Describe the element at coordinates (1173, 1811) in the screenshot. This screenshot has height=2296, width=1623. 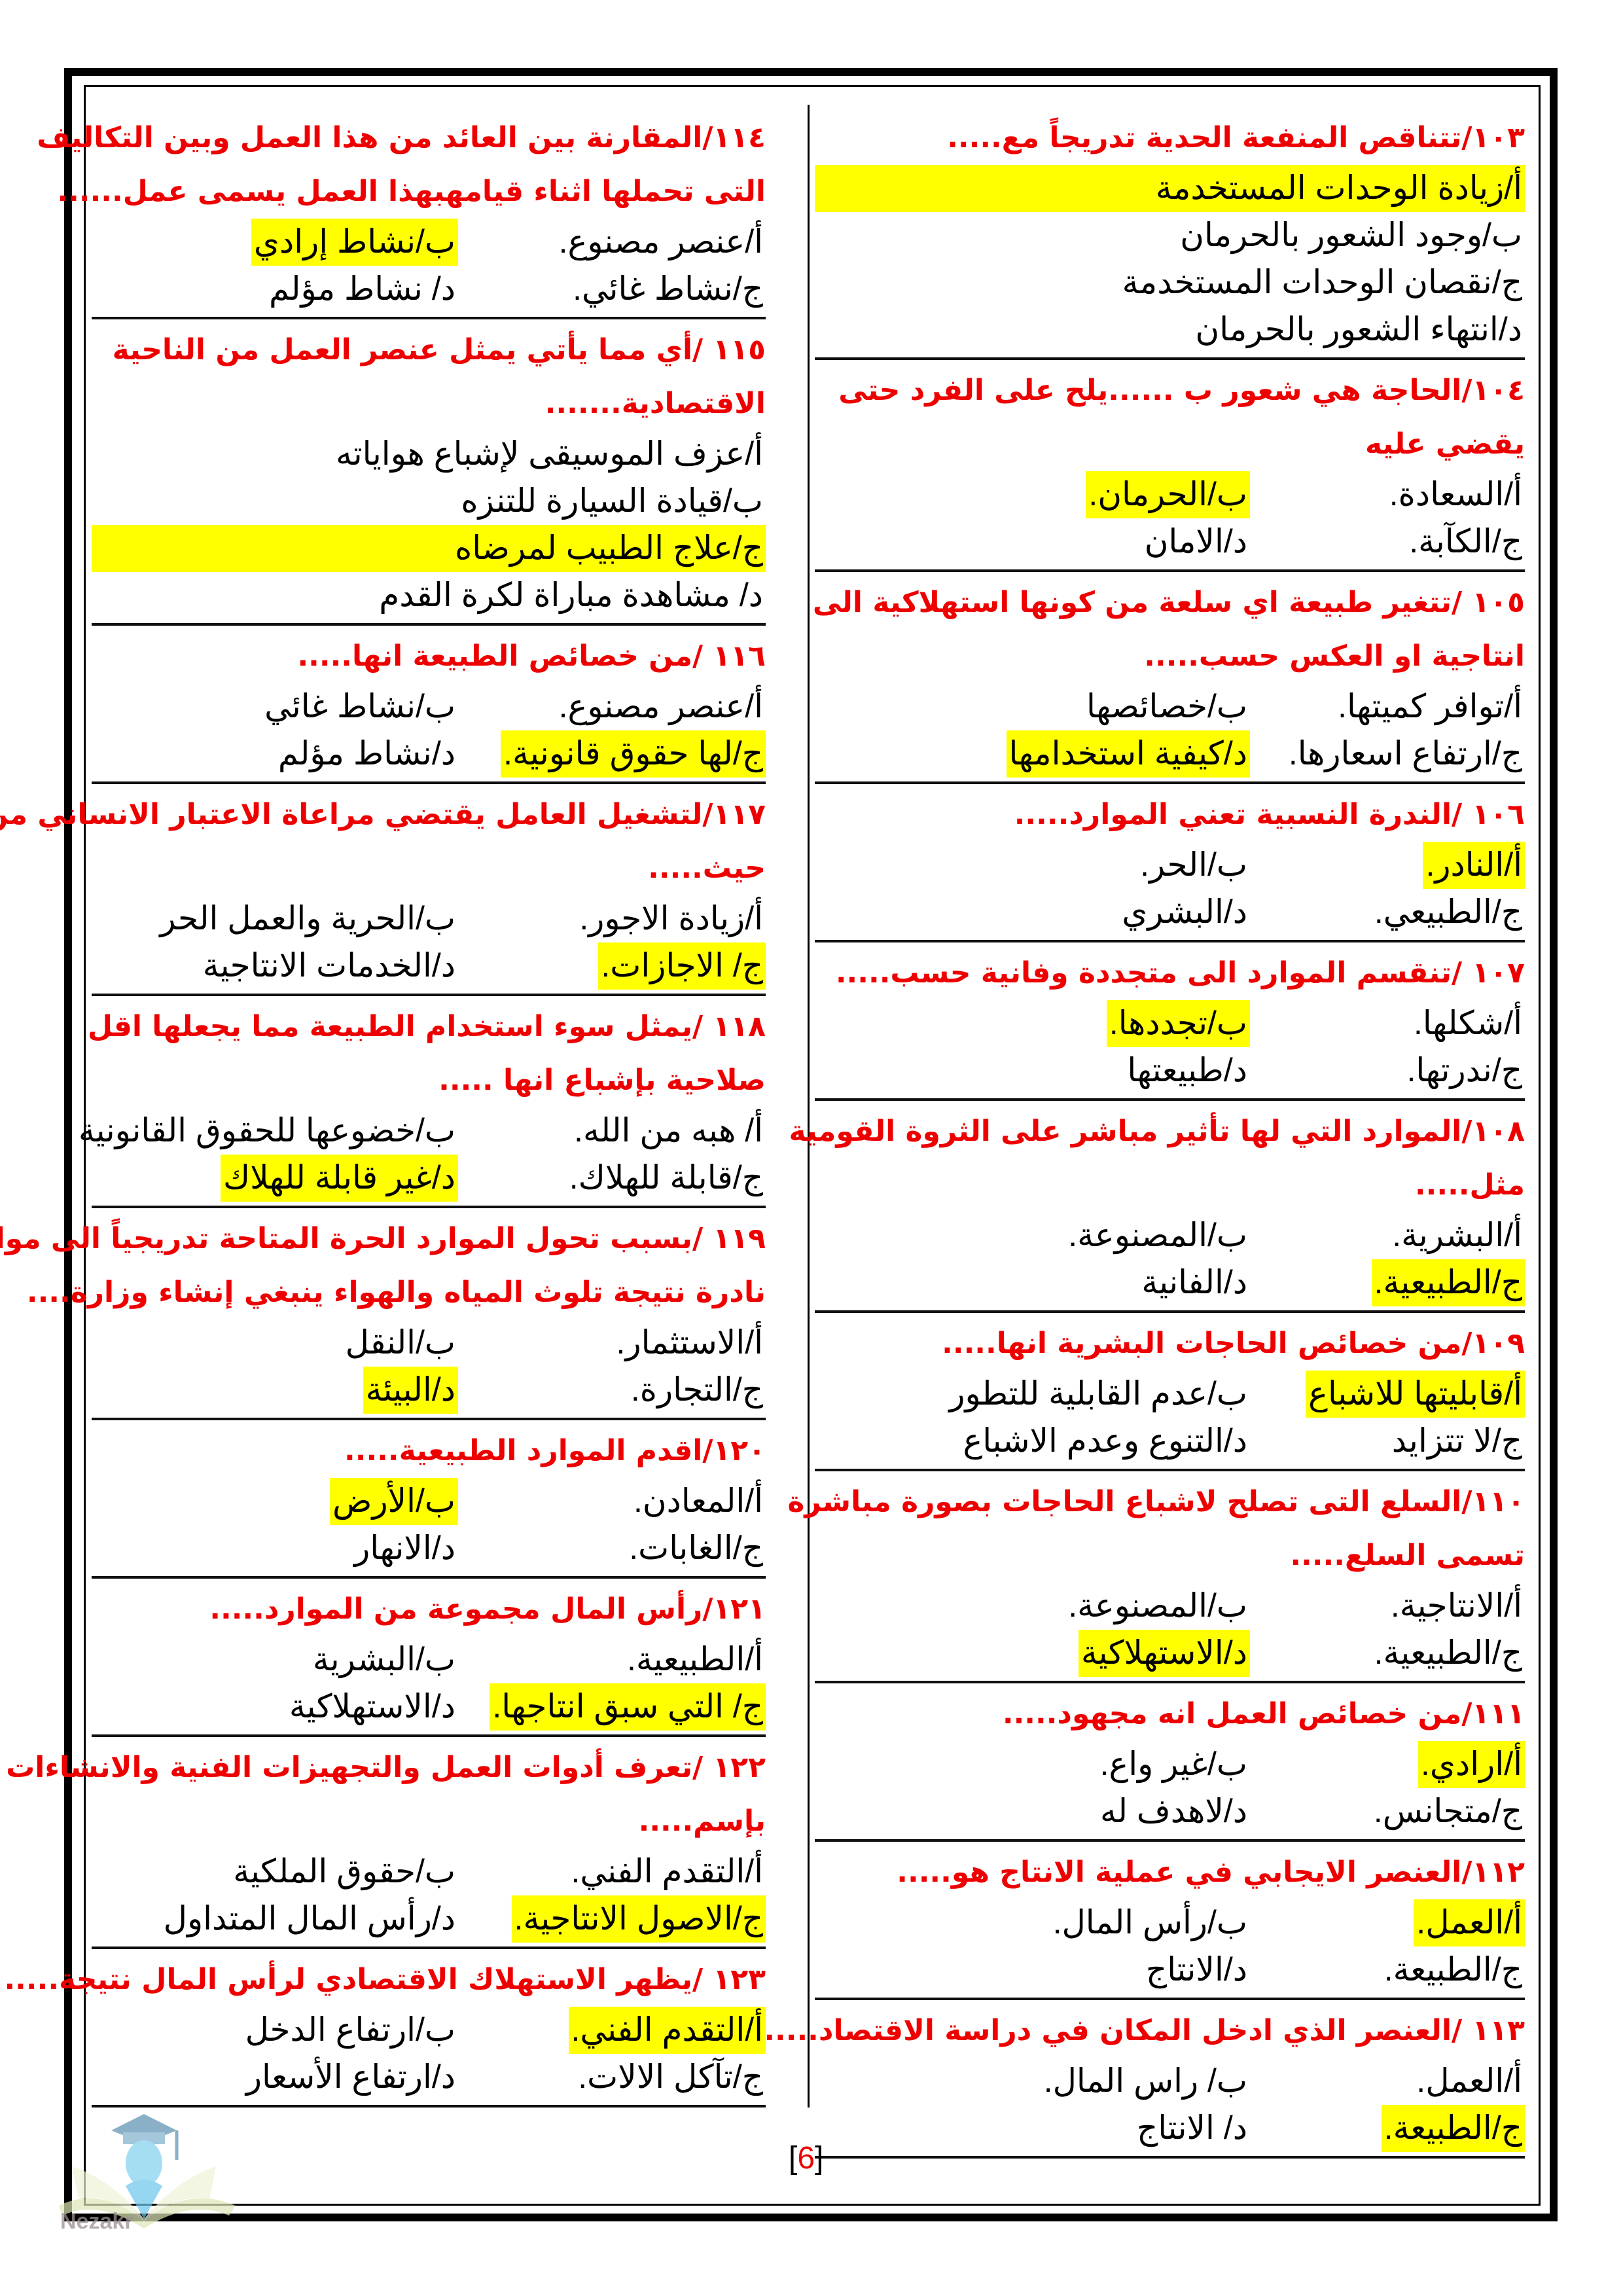
I see `answer-option: د/لاهدف له` at that location.